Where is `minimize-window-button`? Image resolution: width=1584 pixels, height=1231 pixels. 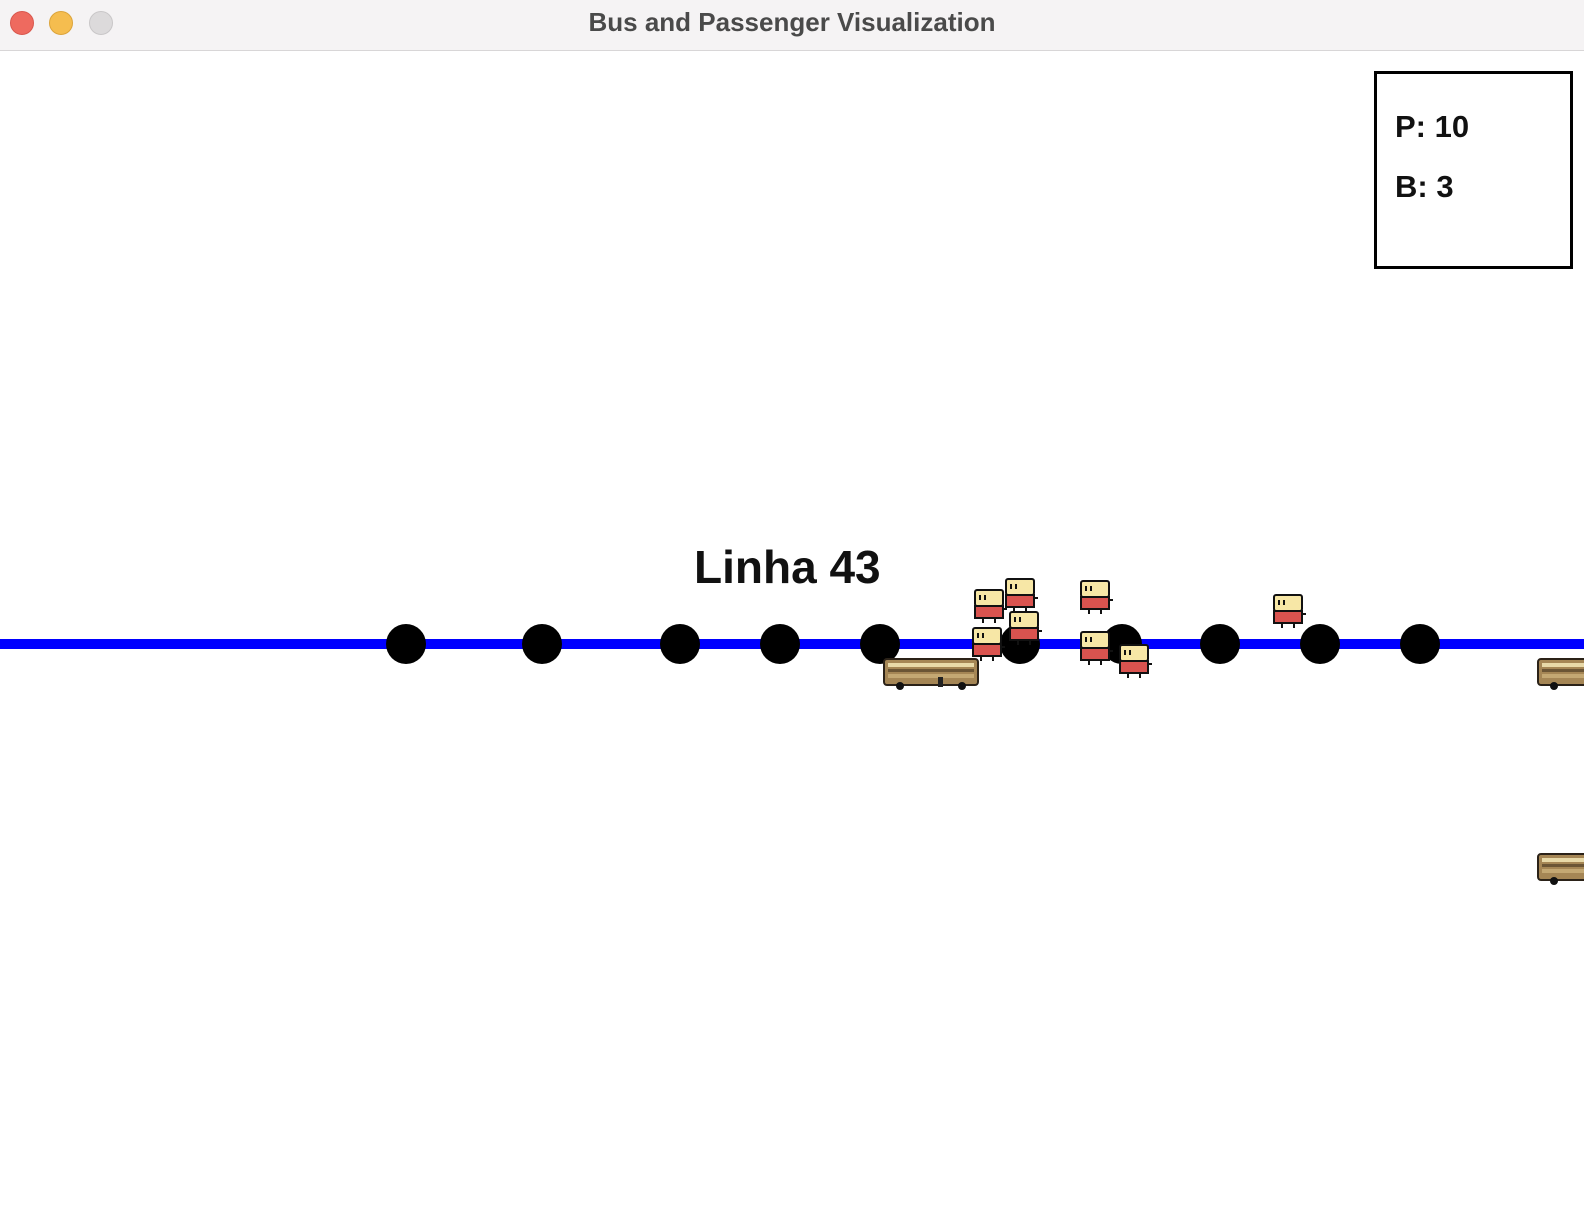 minimize-window-button is located at coordinates (61, 23).